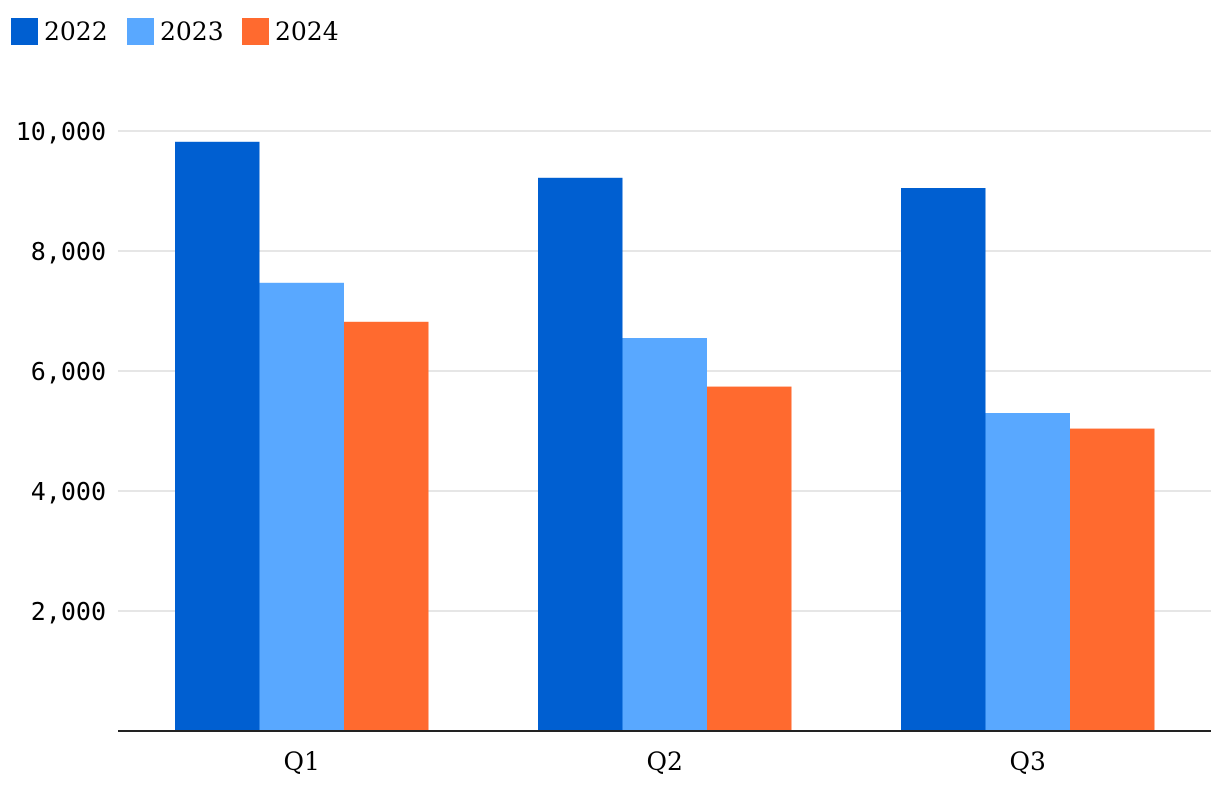 The width and height of the screenshot is (1220, 798). I want to click on bar-Q2-2023, so click(664, 534).